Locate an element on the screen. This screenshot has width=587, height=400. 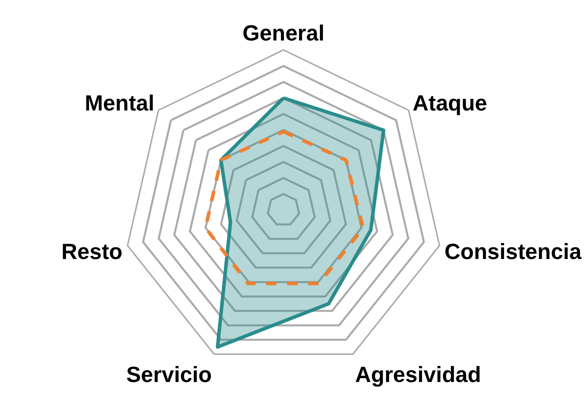
spoke-label: Agresividad is located at coordinates (418, 374).